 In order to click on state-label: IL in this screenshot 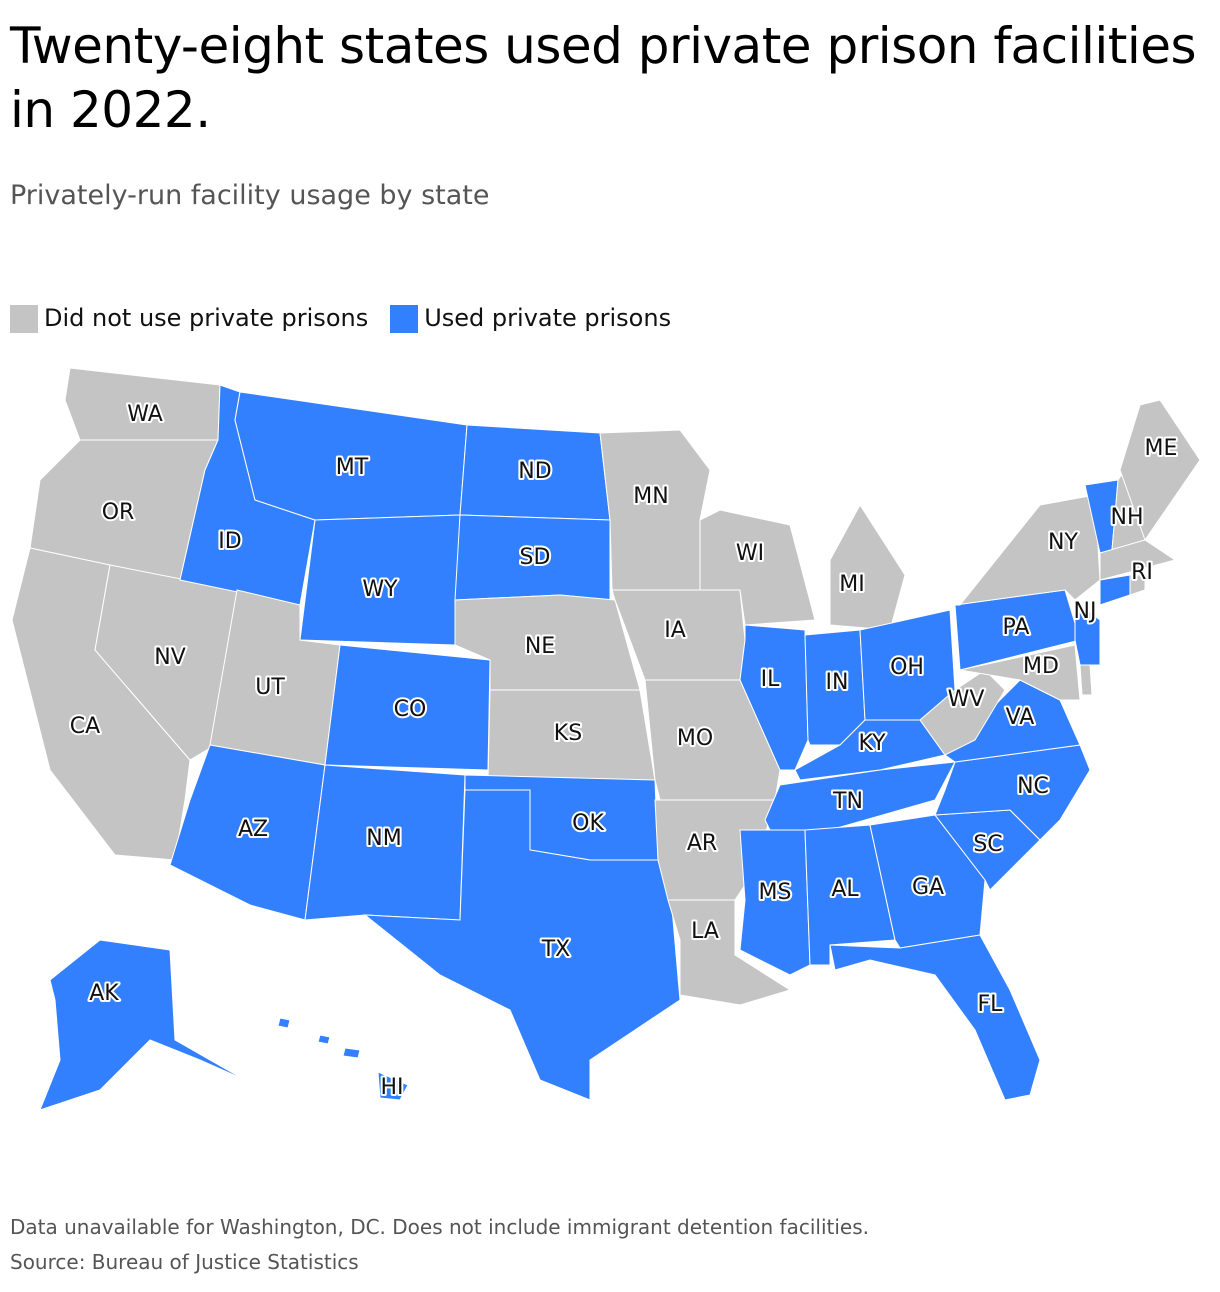, I will do `click(770, 679)`.